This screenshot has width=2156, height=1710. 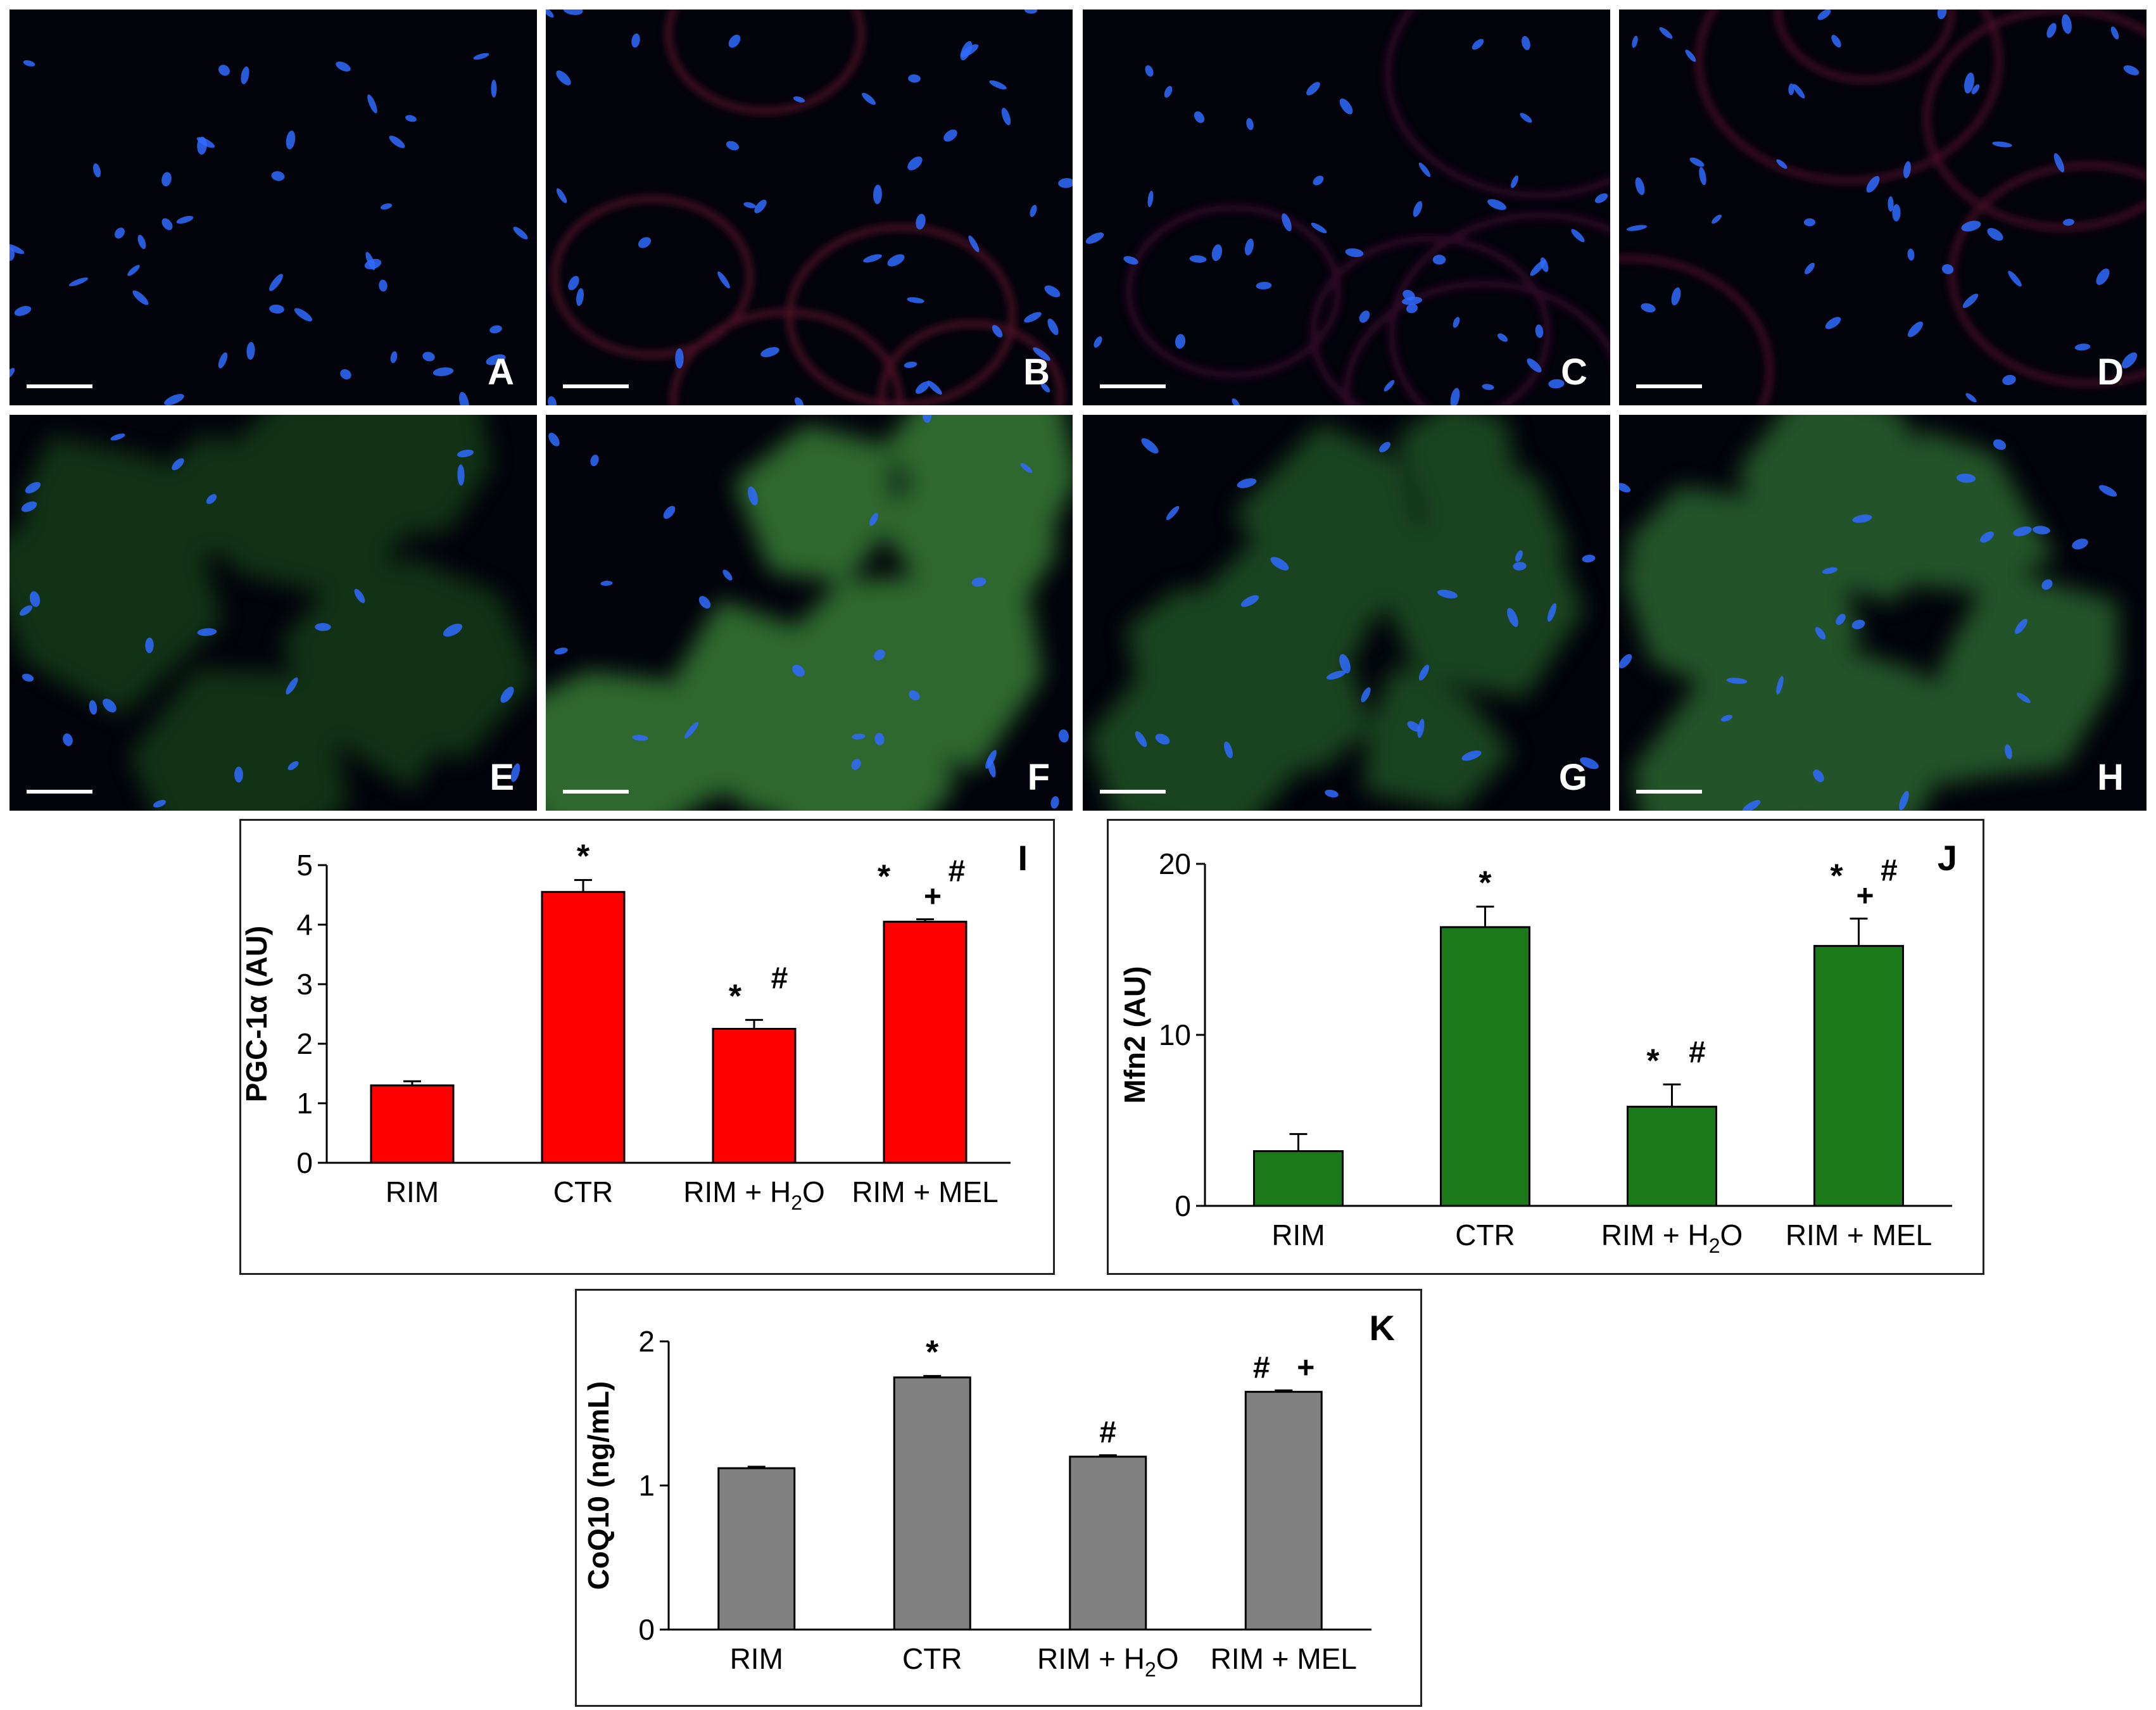 What do you see at coordinates (1574, 372) in the screenshot?
I see `panel-letter: C` at bounding box center [1574, 372].